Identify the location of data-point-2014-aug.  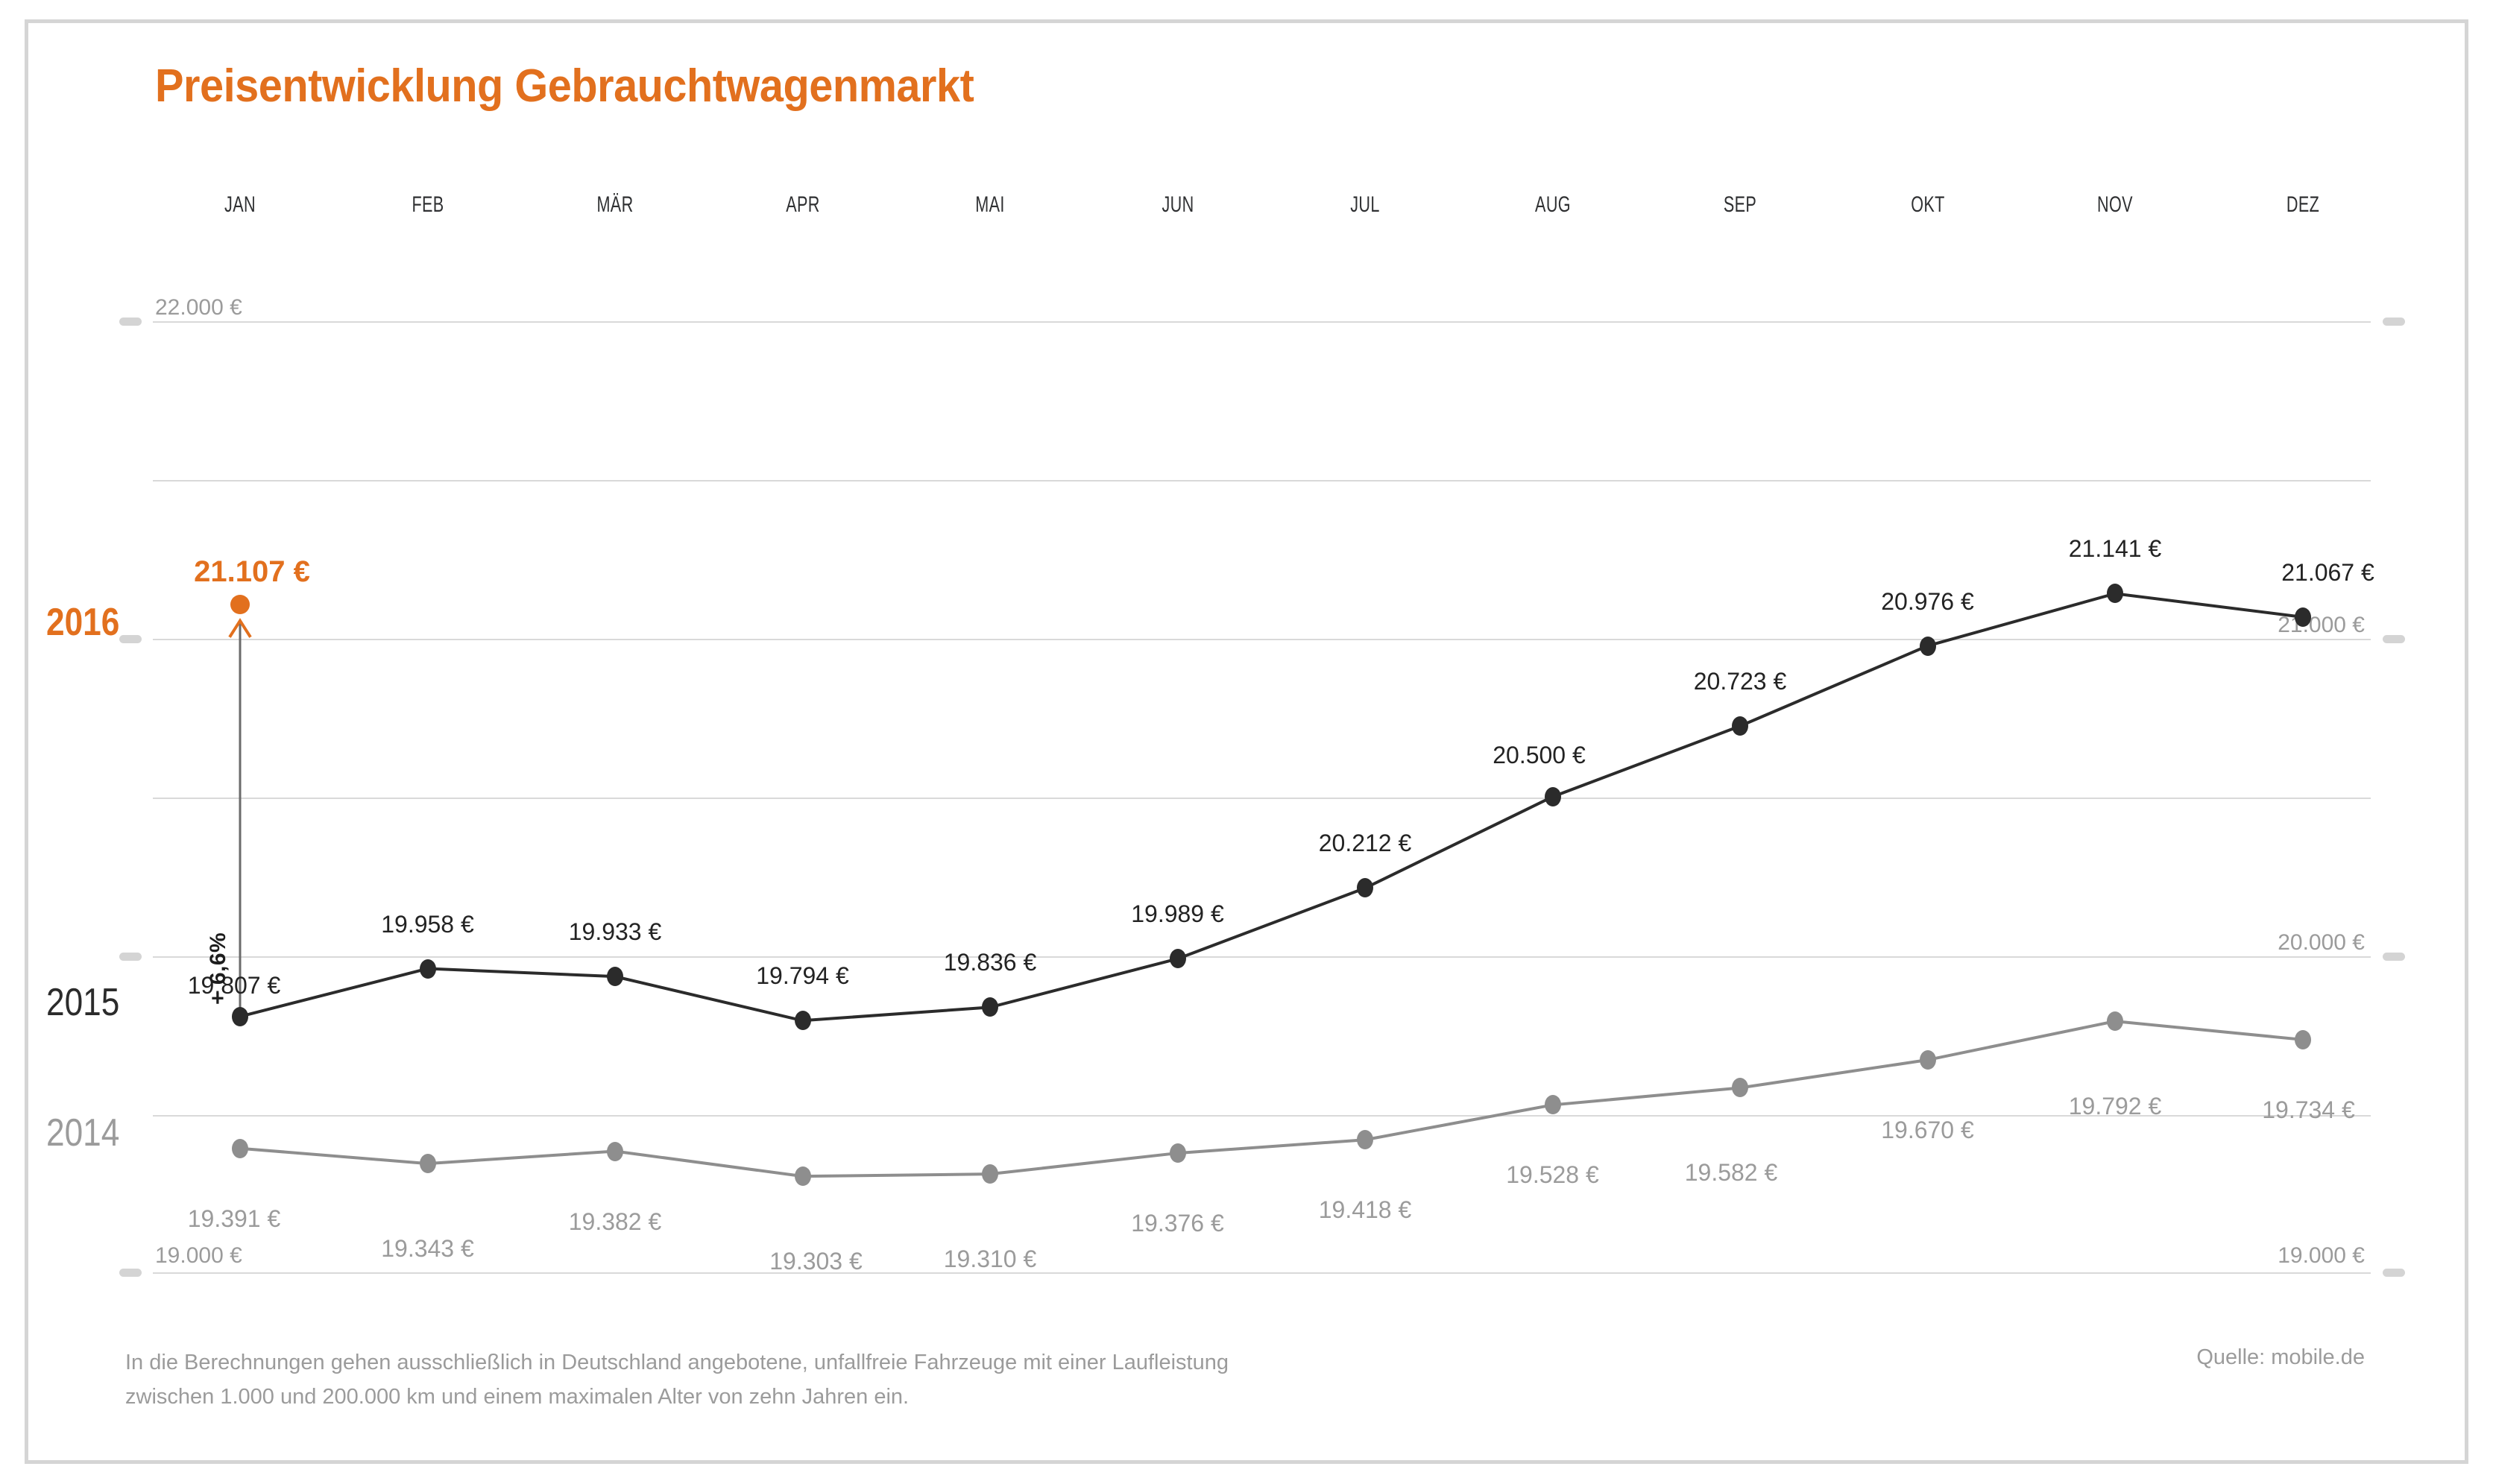
(1552, 1105).